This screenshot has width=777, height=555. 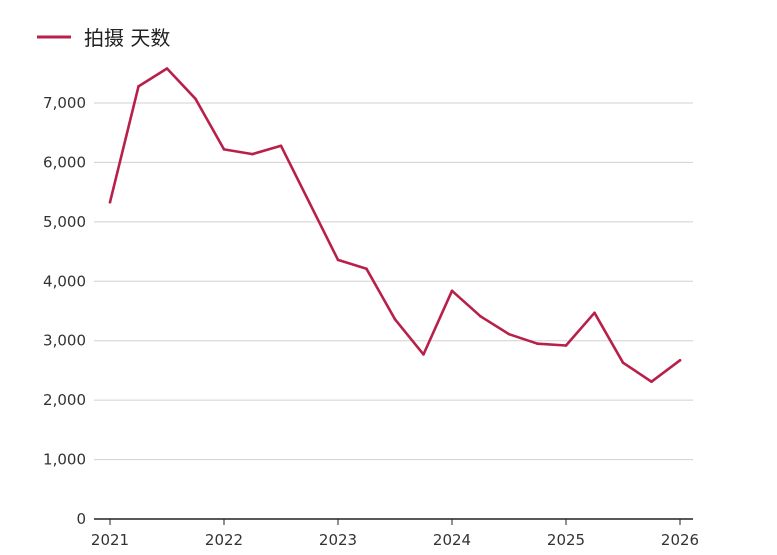 What do you see at coordinates (224, 540) in the screenshot?
I see `x-tick-label: 2022` at bounding box center [224, 540].